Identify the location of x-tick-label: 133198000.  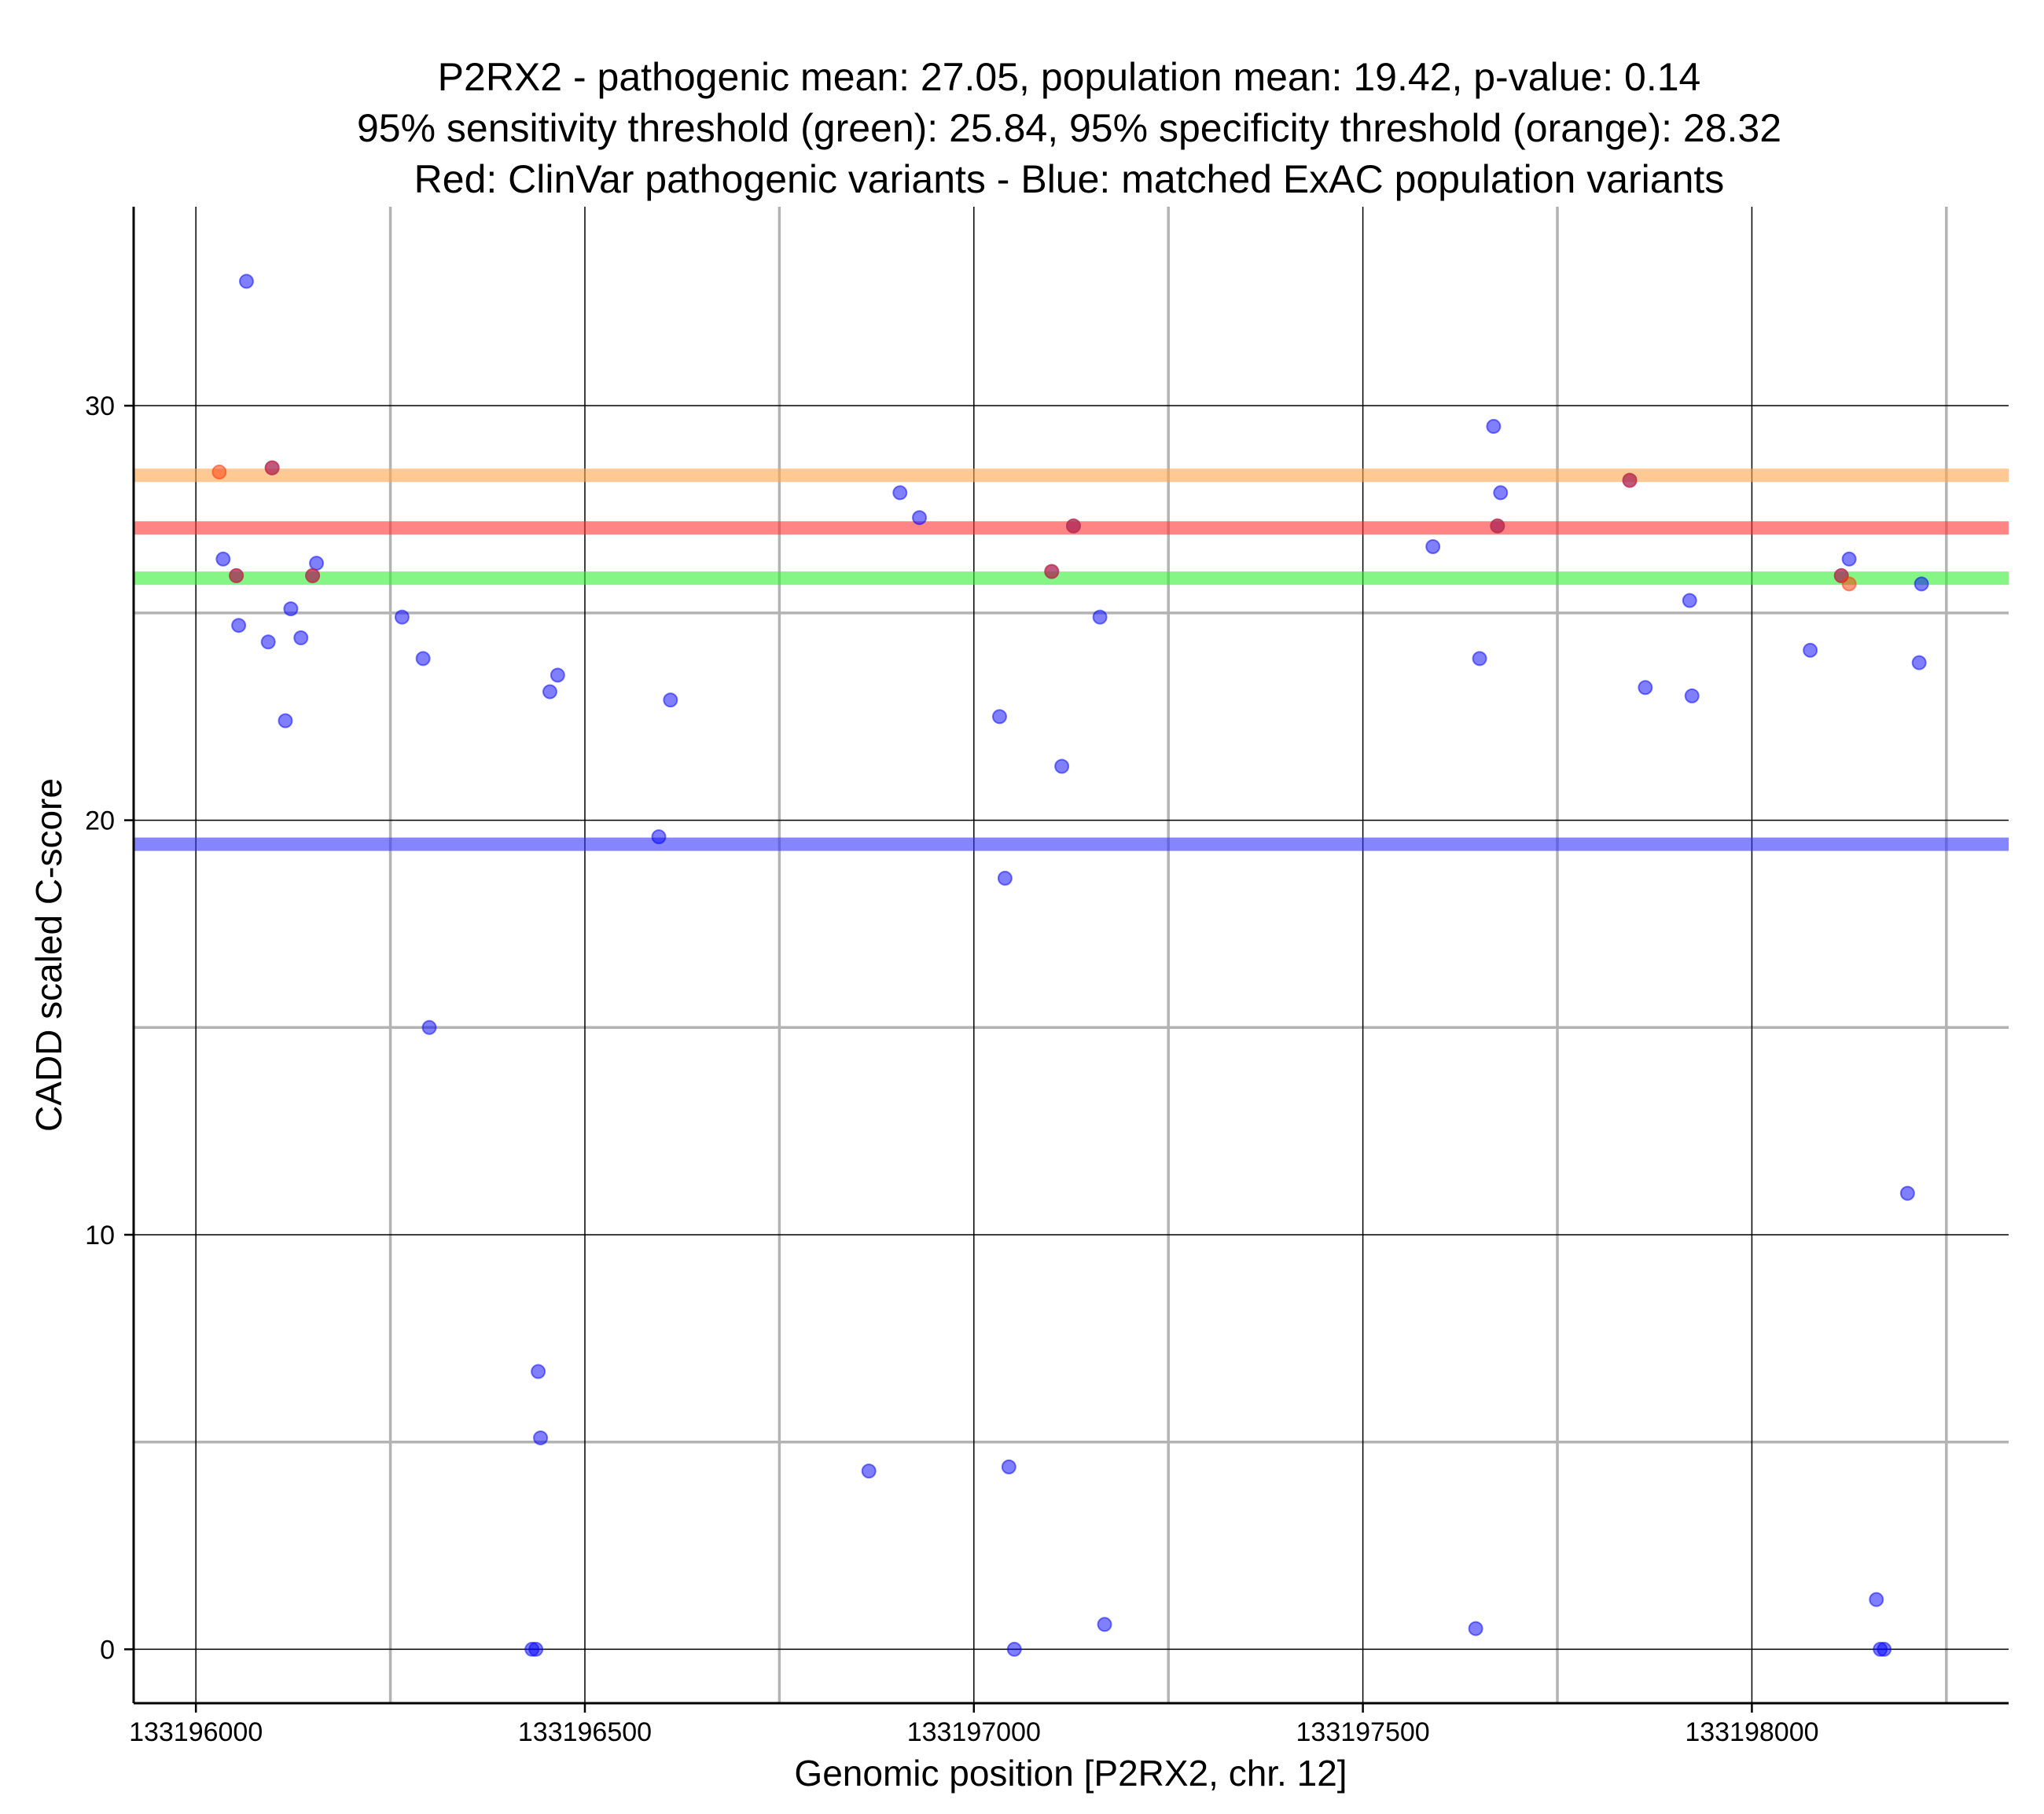
(1752, 1732).